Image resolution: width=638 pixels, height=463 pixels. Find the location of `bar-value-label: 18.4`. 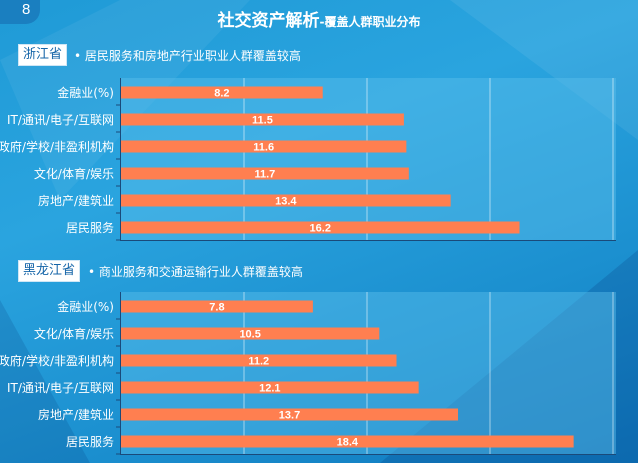

bar-value-label: 18.4 is located at coordinates (348, 443).